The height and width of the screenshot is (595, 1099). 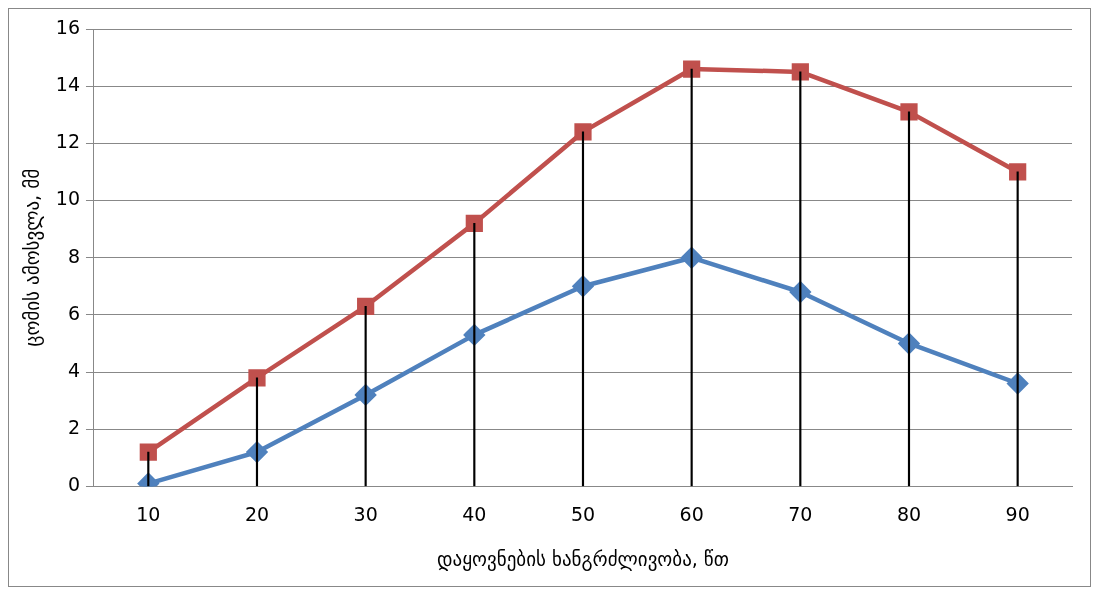 What do you see at coordinates (33, 257) in the screenshot?
I see `y-axis-title: ცომის ამოსვლა, მმ` at bounding box center [33, 257].